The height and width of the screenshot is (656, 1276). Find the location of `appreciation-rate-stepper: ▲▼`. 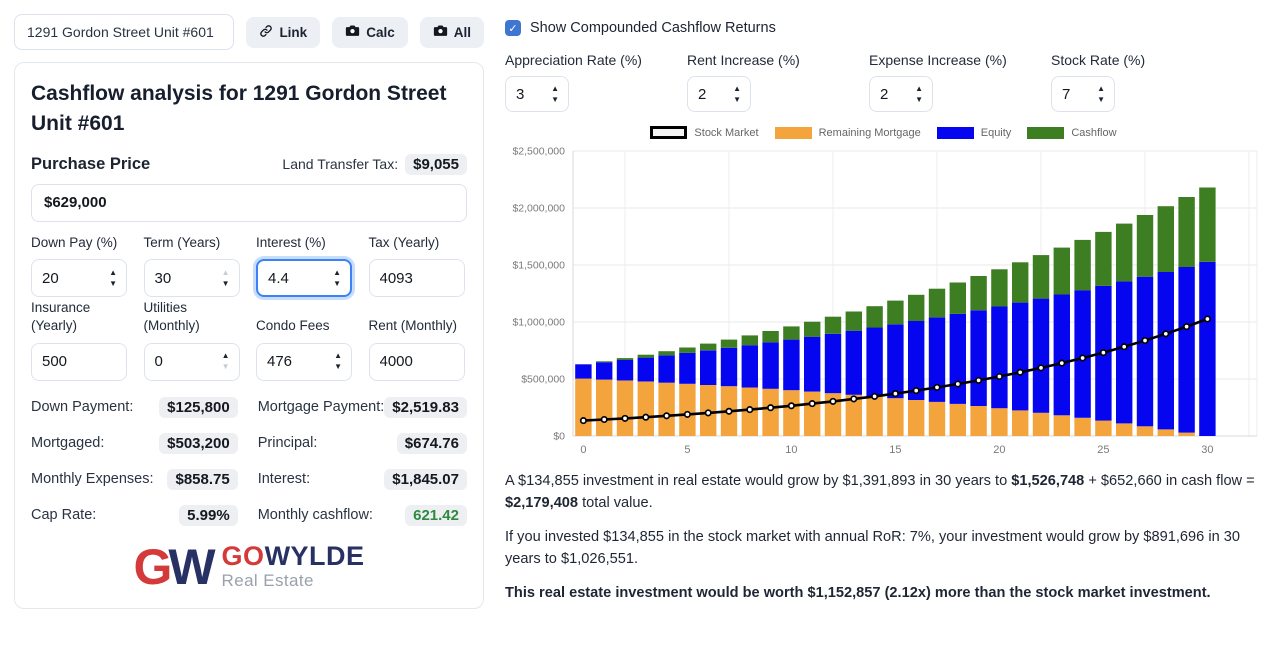

appreciation-rate-stepper: ▲▼ is located at coordinates (537, 94).